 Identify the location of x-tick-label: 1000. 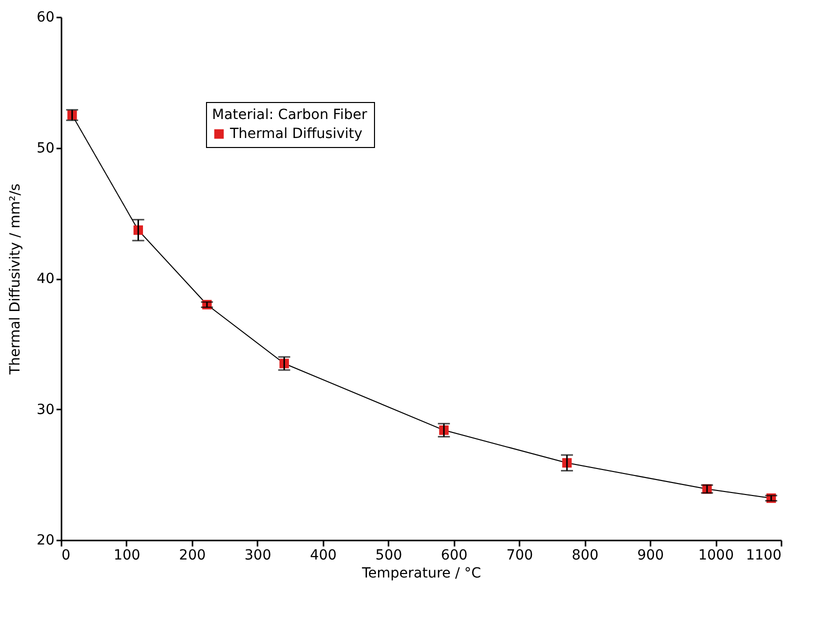
(716, 556).